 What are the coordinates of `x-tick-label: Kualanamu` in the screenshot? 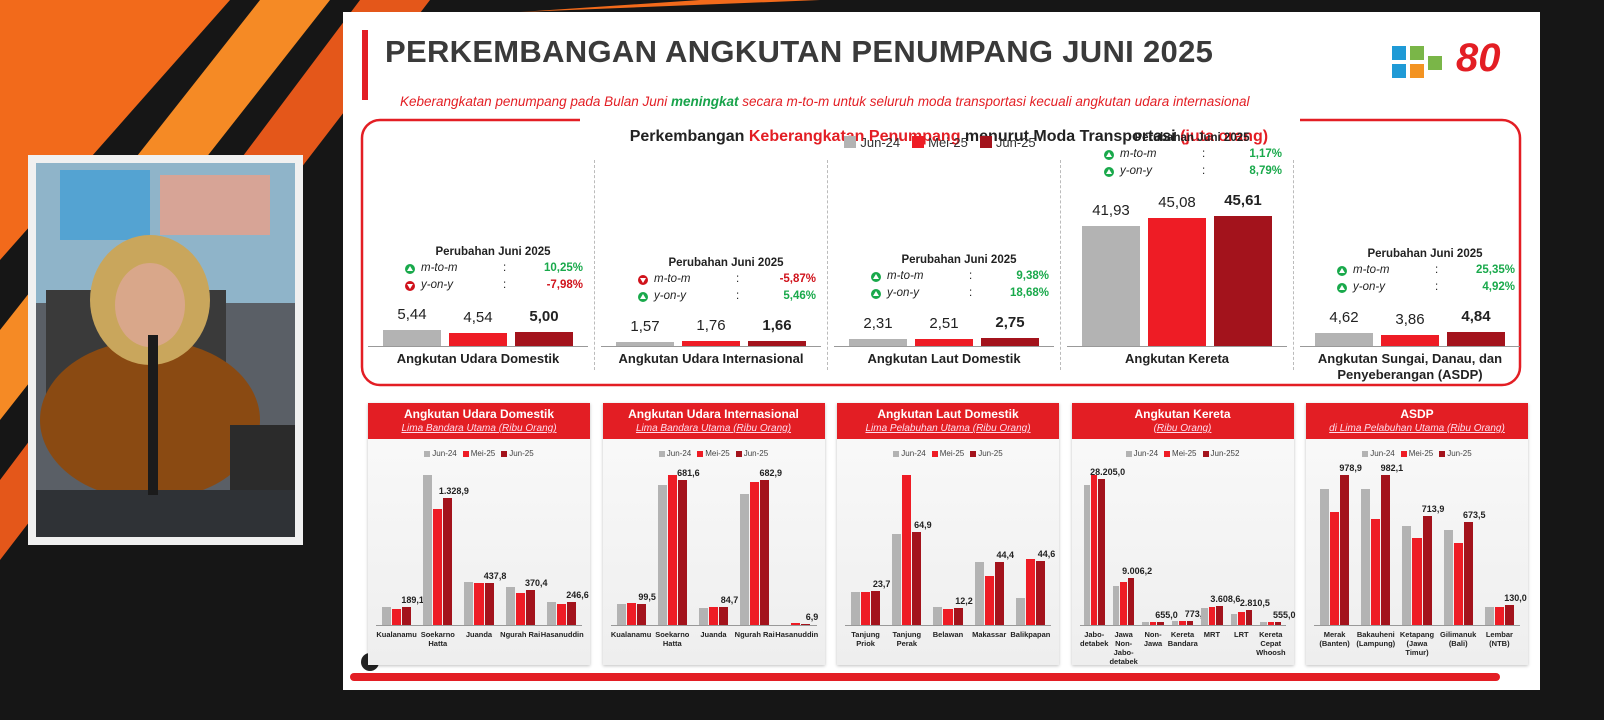 It's located at (396, 634).